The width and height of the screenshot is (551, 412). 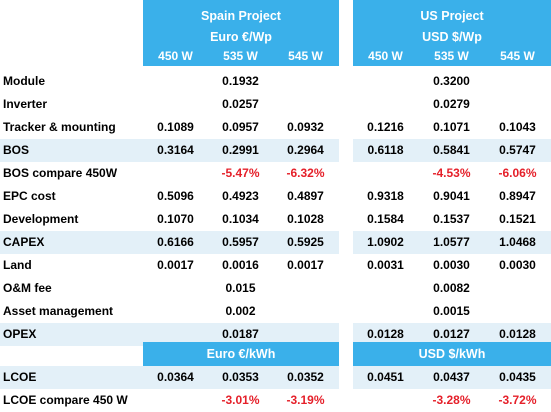 What do you see at coordinates (241, 37) in the screenshot?
I see `spain-project-unit: Euro €/Wp` at bounding box center [241, 37].